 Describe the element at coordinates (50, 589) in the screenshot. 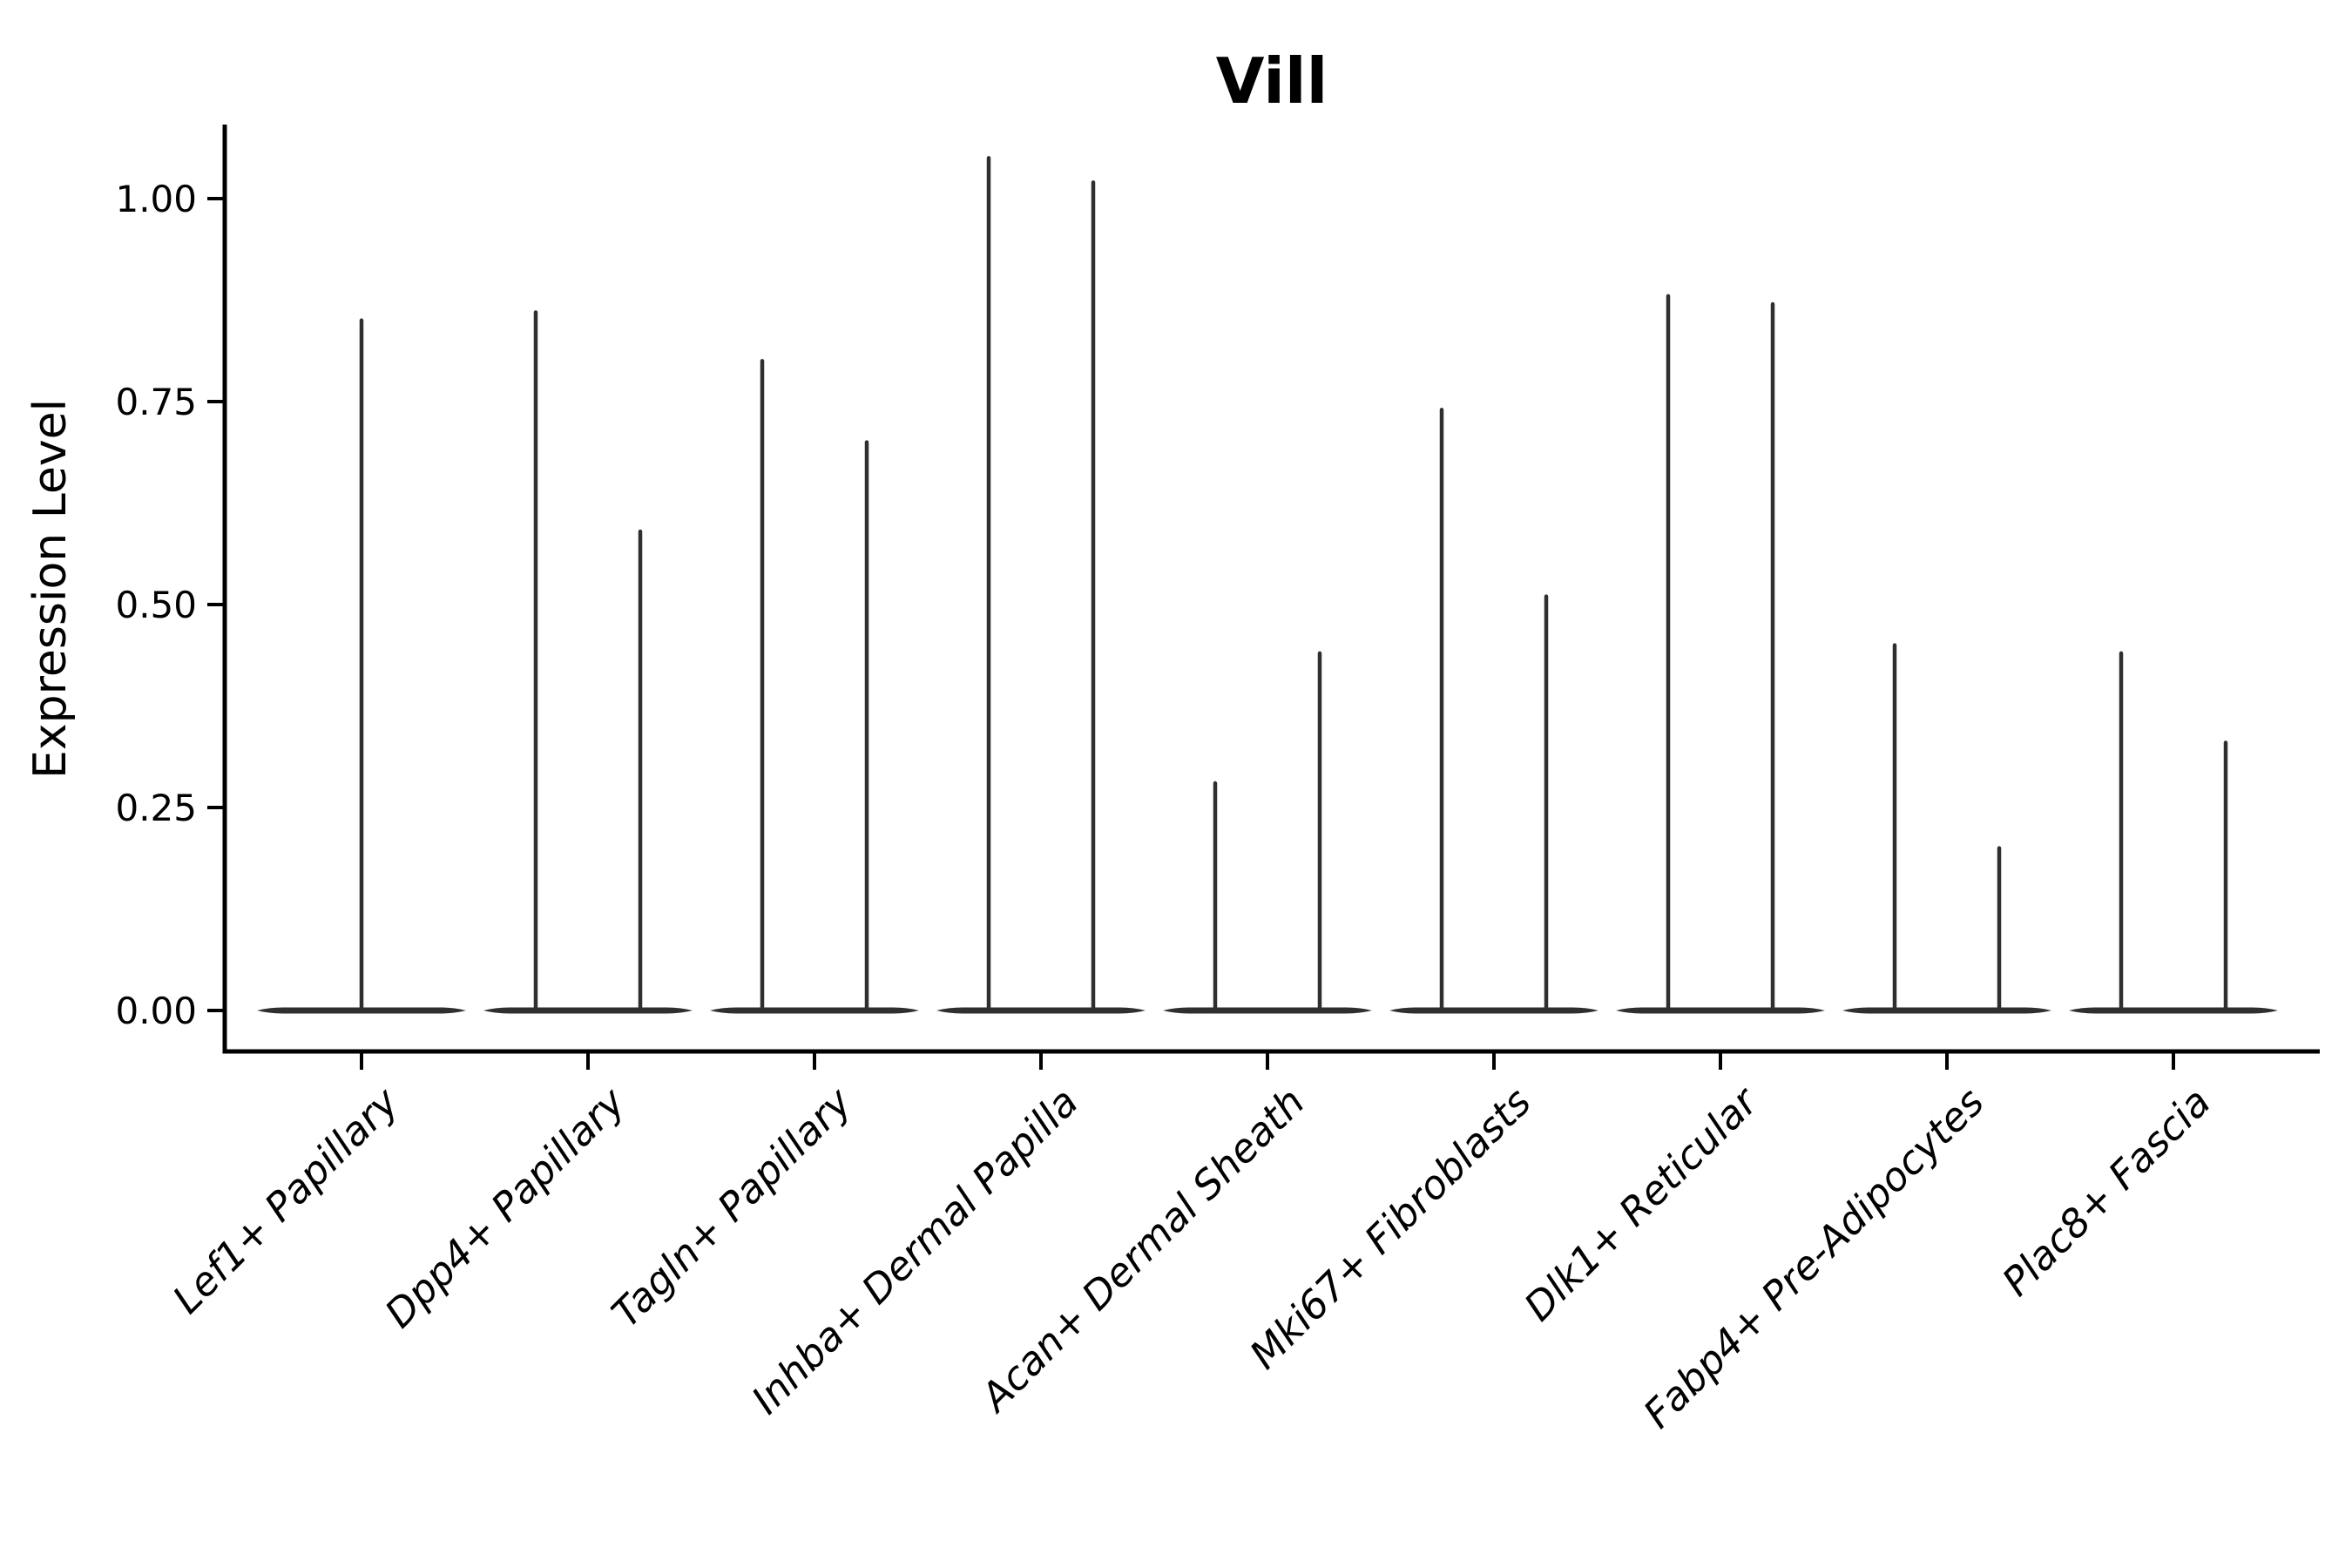

I see `y-axis-label: Expression Level` at that location.